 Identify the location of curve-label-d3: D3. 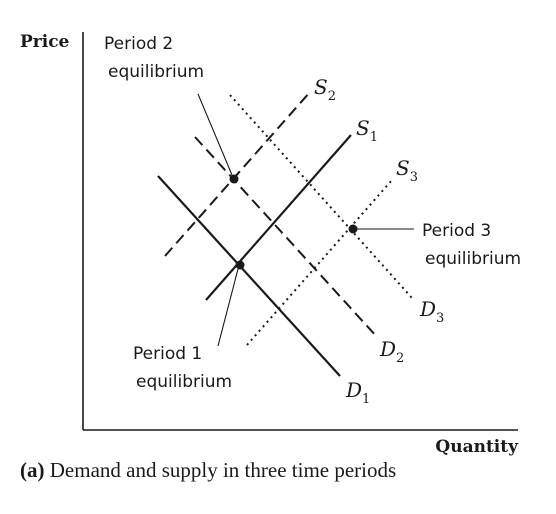
(431, 311).